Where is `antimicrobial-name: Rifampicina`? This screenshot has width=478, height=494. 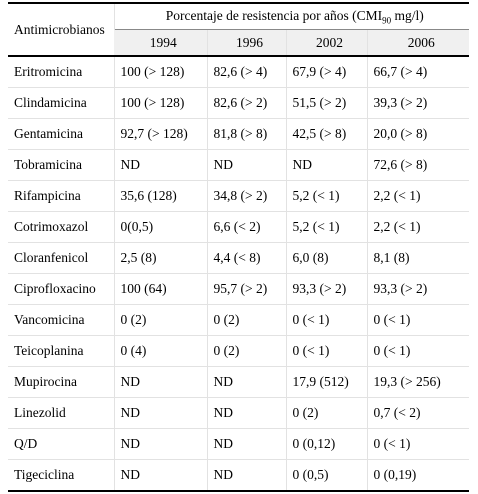
antimicrobial-name: Rifampicina is located at coordinates (61, 196).